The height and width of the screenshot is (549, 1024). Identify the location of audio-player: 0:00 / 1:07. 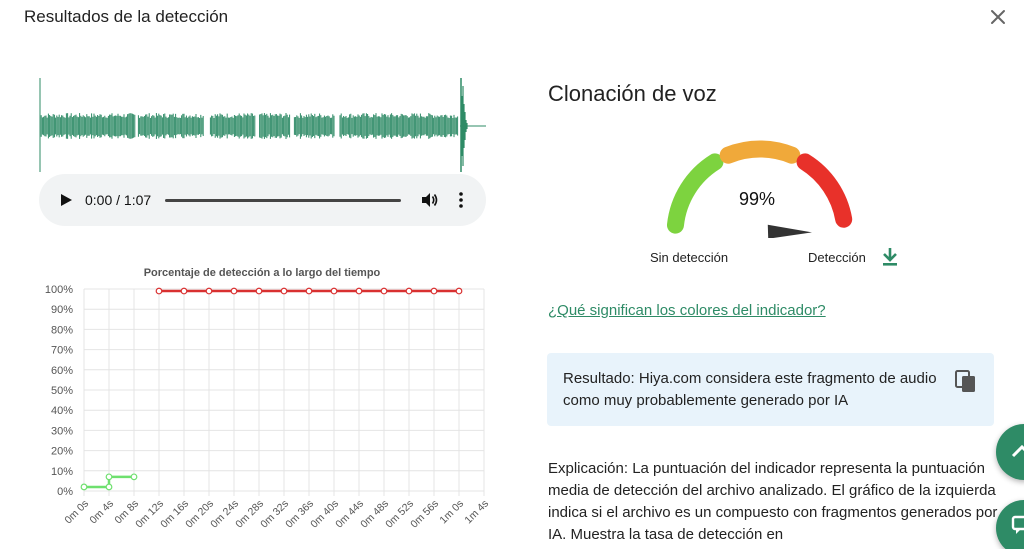
(262, 200).